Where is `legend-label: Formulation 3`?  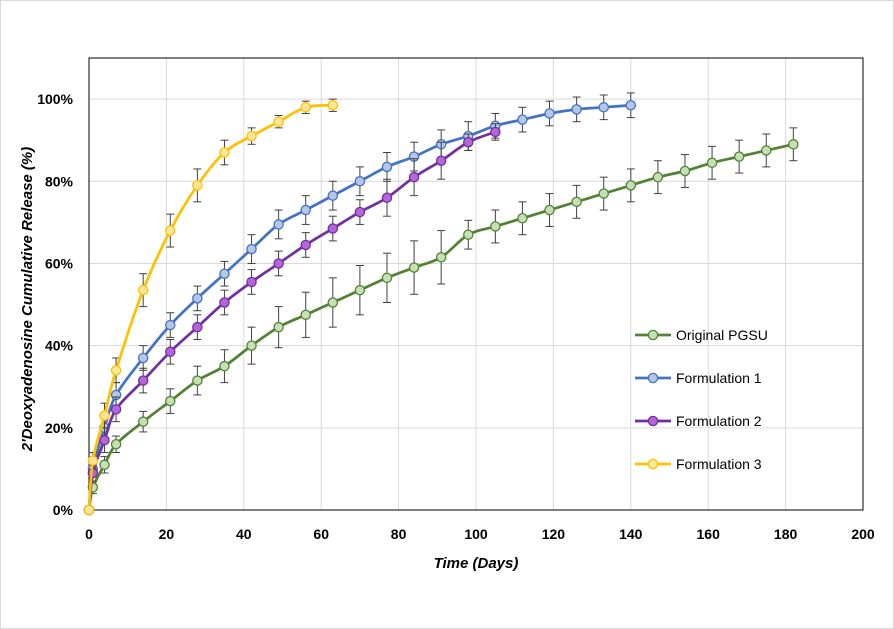 legend-label: Formulation 3 is located at coordinates (719, 464).